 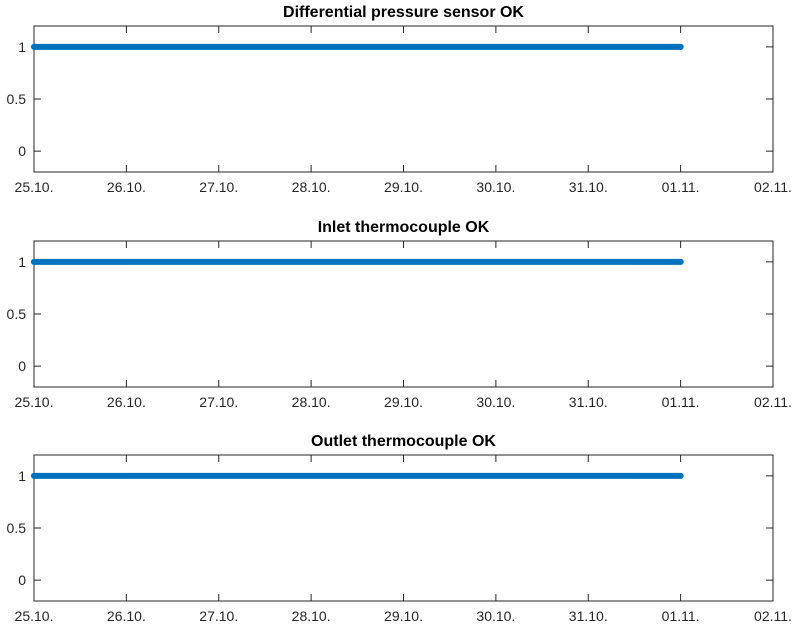 I want to click on chart-title: Differential pressure sensor OK, so click(x=403, y=12).